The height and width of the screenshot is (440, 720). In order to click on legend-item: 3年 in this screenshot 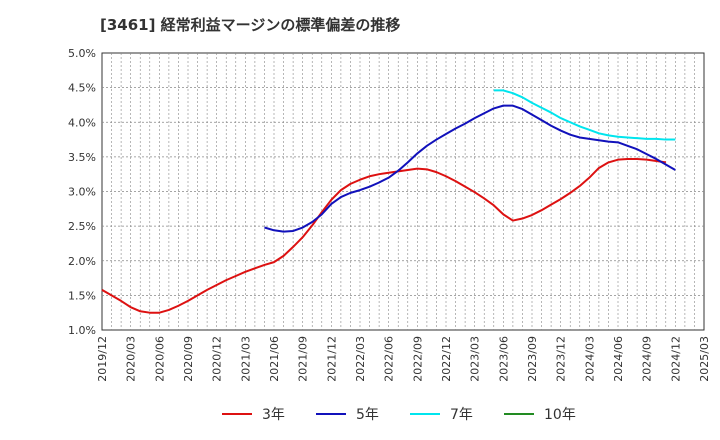, I will do `click(253, 414)`.